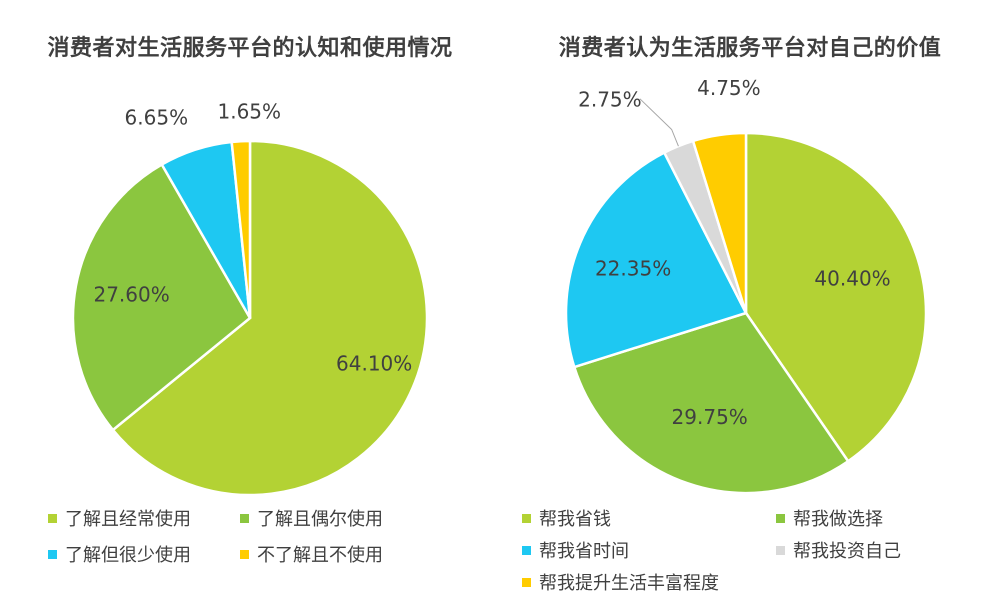 This screenshot has width=1000, height=615. I want to click on chart-title: 消费者认为生活服务平台对自己的价值, so click(750, 48).